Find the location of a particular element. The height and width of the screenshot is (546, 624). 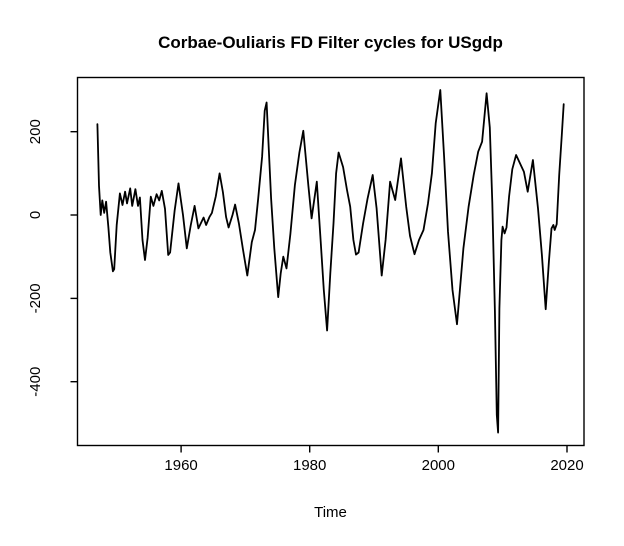

x-axis-label: Time is located at coordinates (330, 512).